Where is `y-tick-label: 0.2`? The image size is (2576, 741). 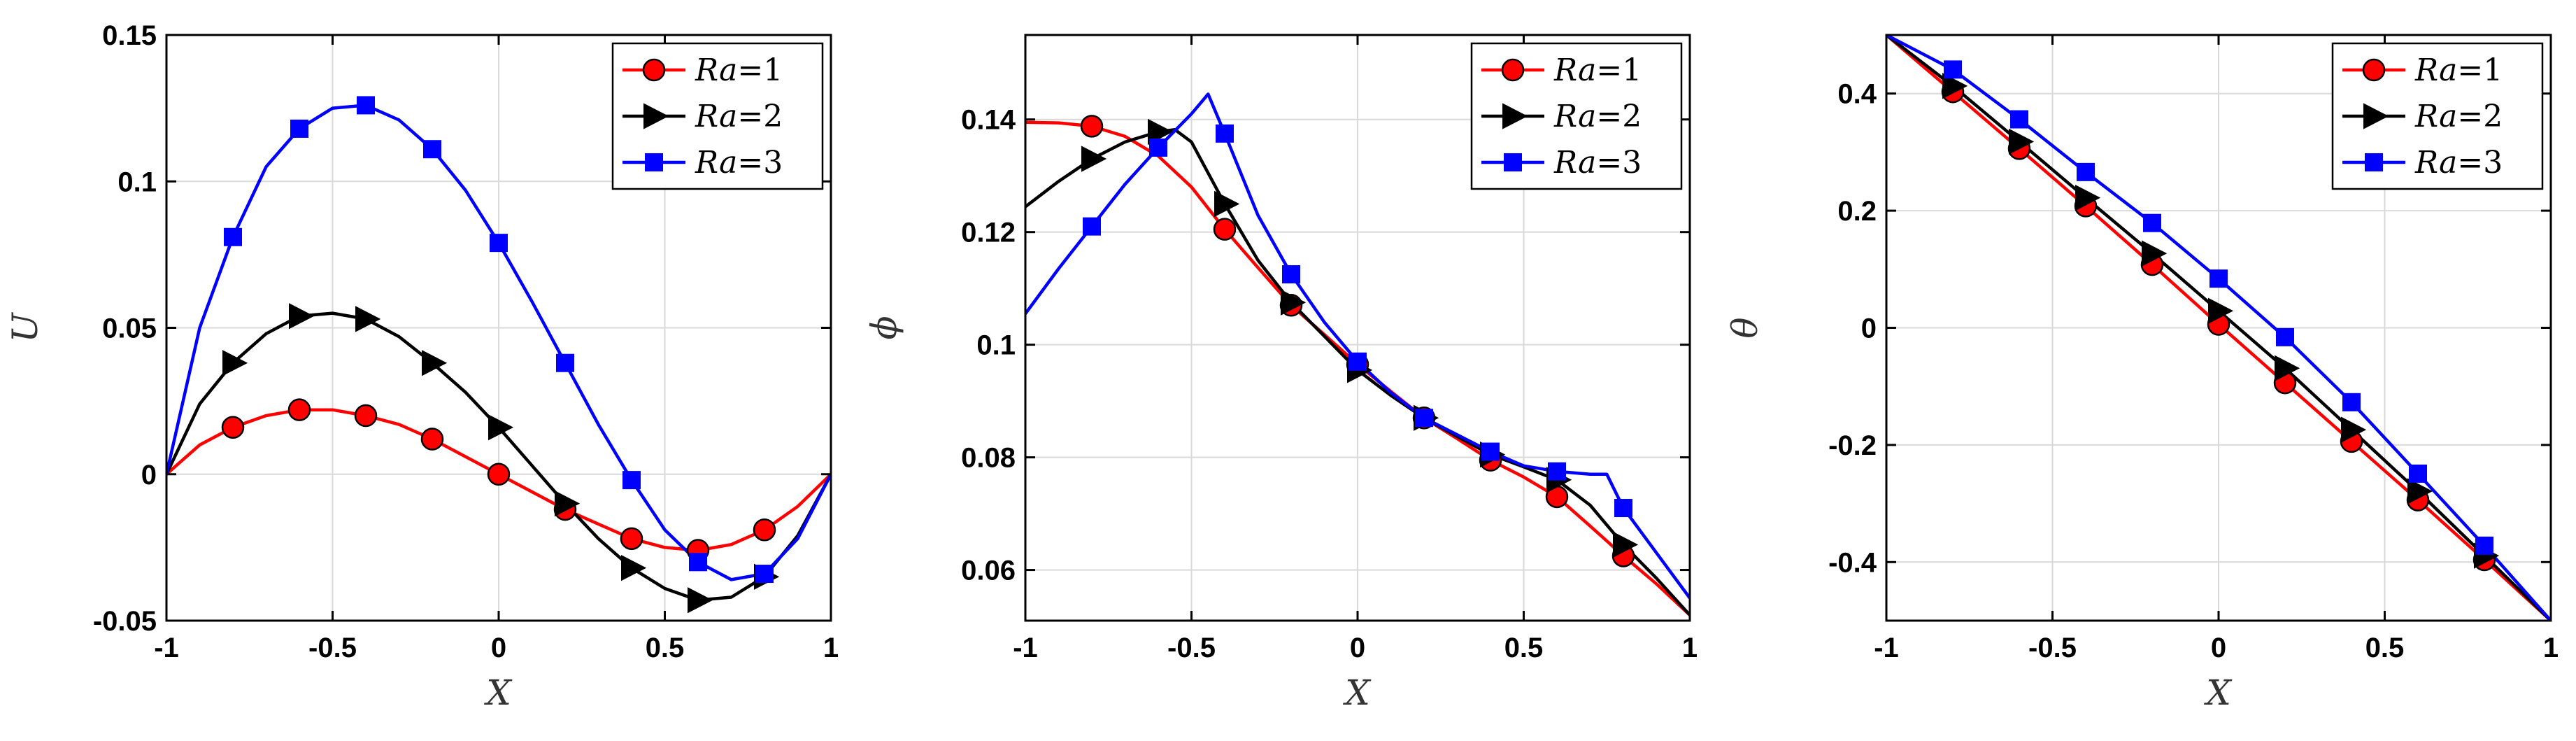
y-tick-label: 0.2 is located at coordinates (1857, 211).